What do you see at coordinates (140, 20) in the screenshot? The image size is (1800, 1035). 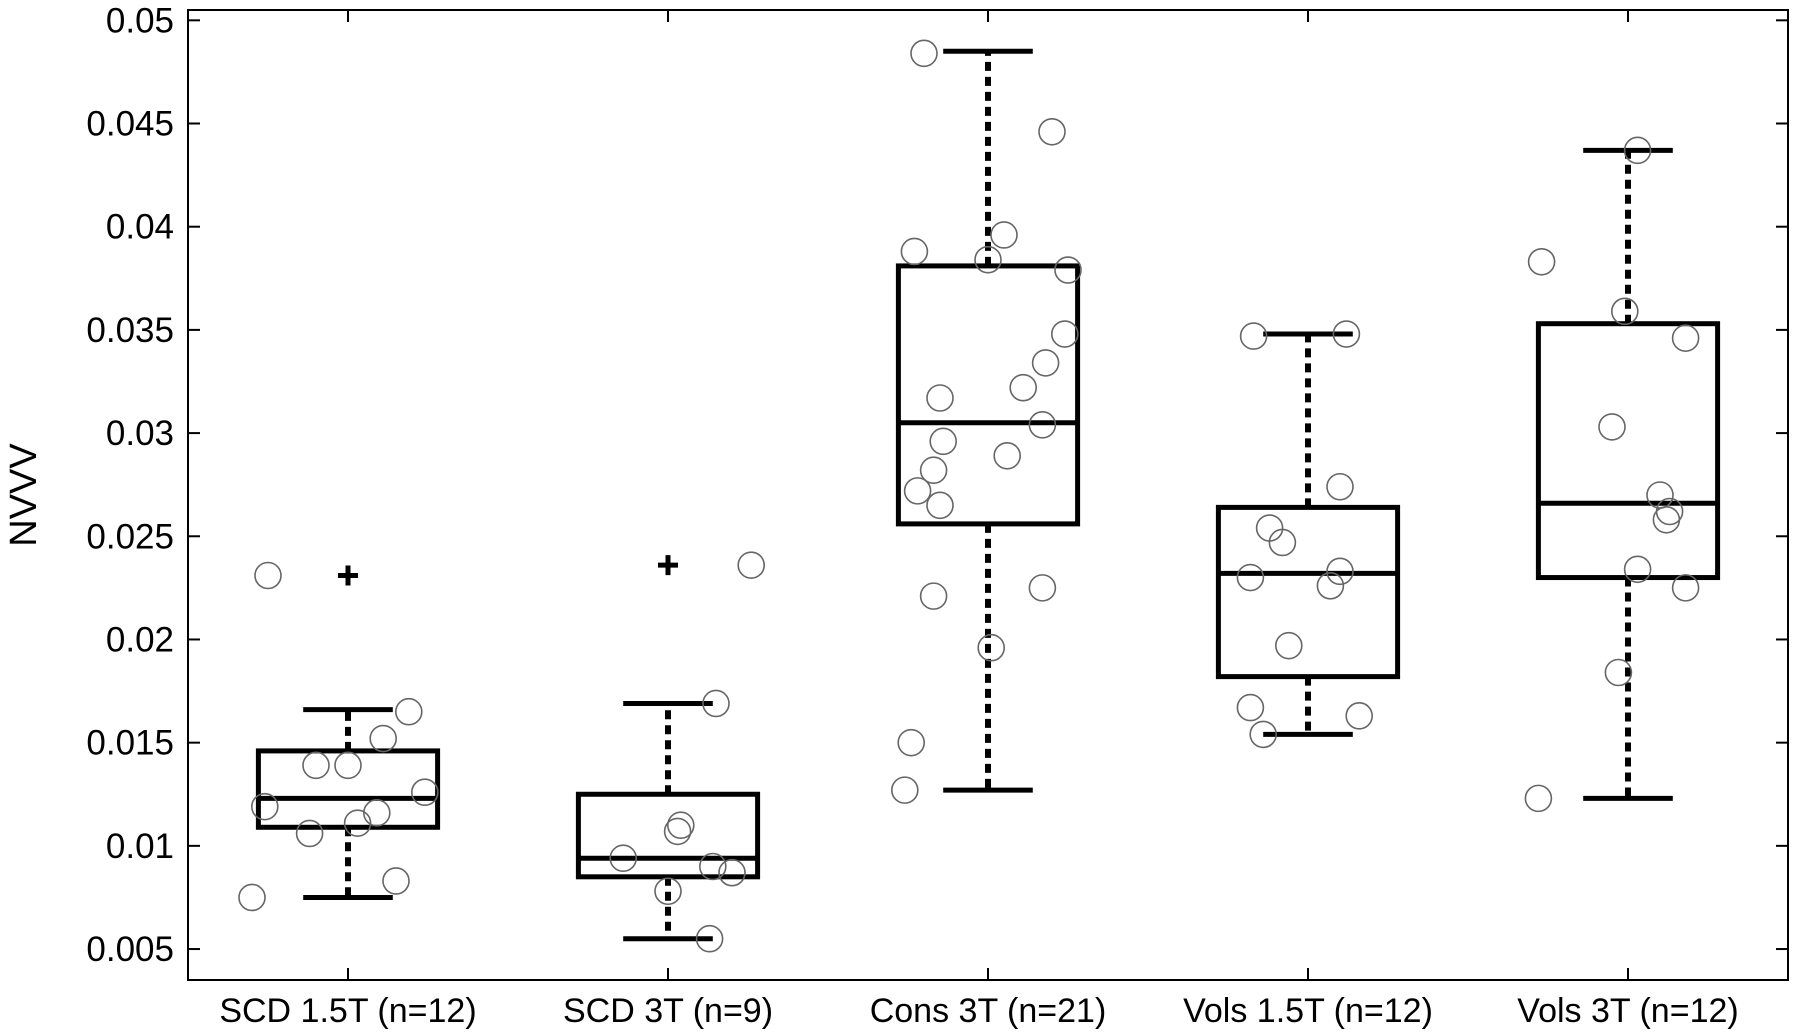 I see `y-tick-label: 0.05` at bounding box center [140, 20].